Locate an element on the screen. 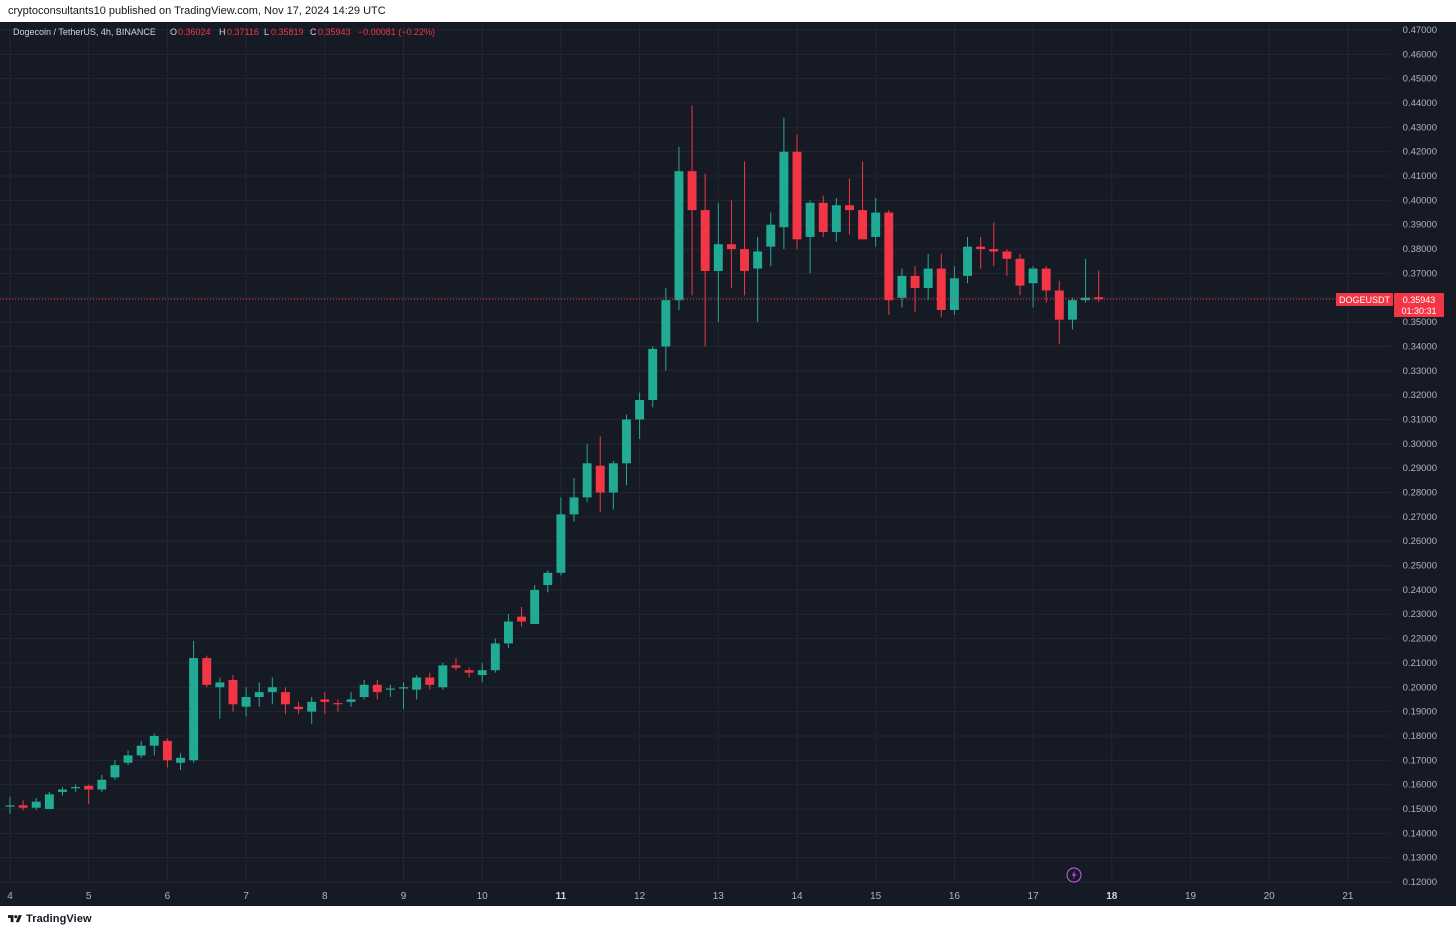 The height and width of the screenshot is (932, 1456). y-tick-label: 0.41000 is located at coordinates (1420, 176).